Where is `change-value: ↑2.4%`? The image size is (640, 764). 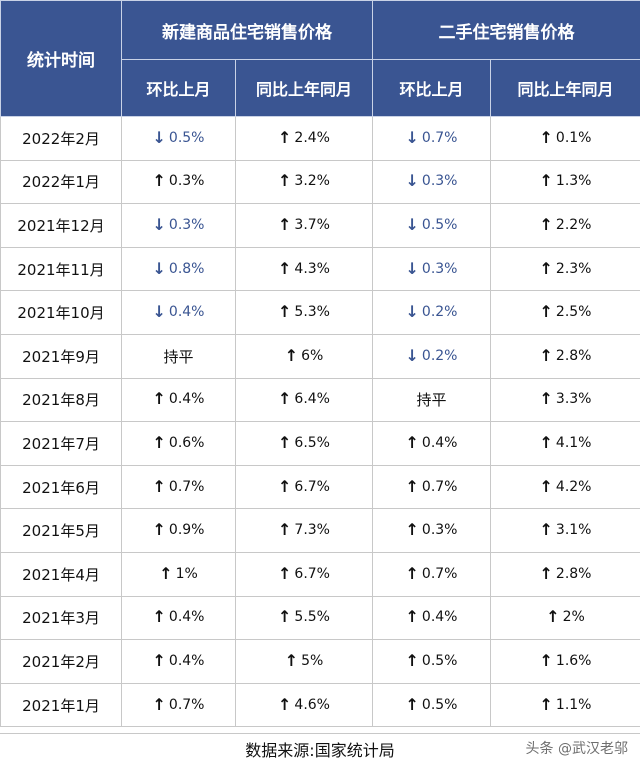
change-value: ↑2.4% is located at coordinates (304, 138).